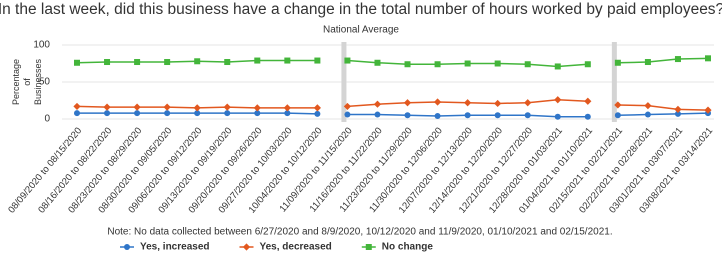 This screenshot has height=256, width=722. Describe the element at coordinates (41, 45) in the screenshot. I see `y-tick-label: 100` at that location.